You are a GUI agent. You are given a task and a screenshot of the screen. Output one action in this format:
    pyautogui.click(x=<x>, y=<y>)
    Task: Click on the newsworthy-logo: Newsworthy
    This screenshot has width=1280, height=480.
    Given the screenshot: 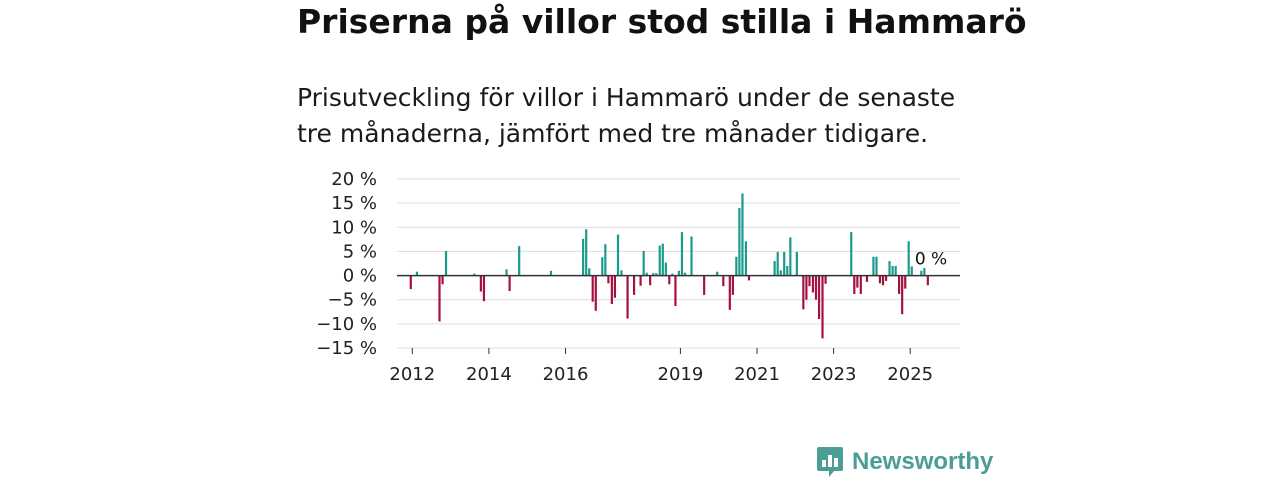 What is the action you would take?
    pyautogui.click(x=904, y=462)
    